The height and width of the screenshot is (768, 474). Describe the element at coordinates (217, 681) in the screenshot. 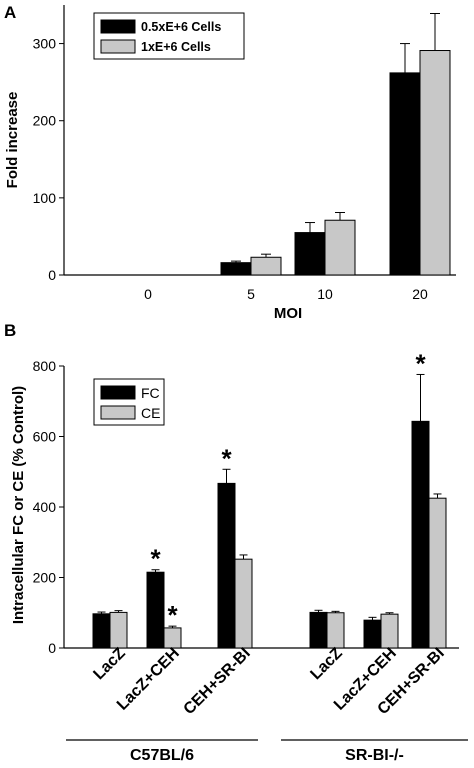

I see `x-category-label: CEH+SR-BI` at that location.